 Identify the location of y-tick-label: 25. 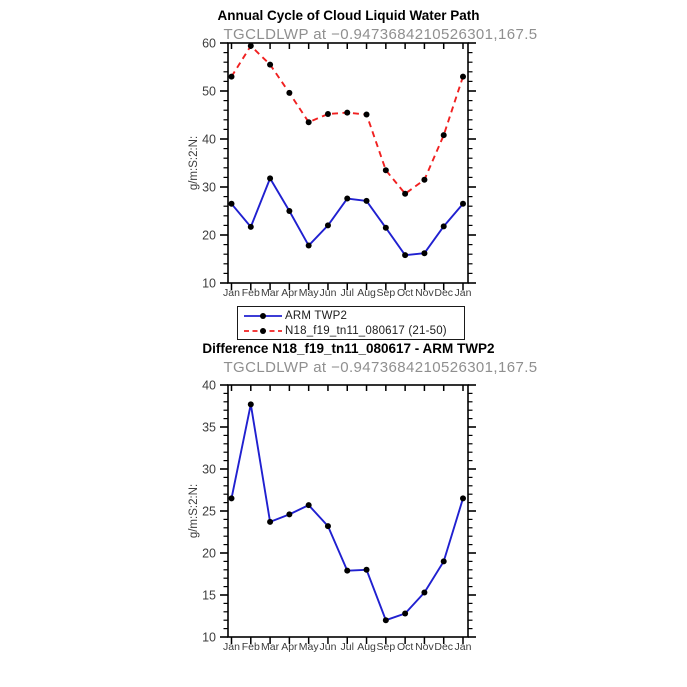
(209, 512).